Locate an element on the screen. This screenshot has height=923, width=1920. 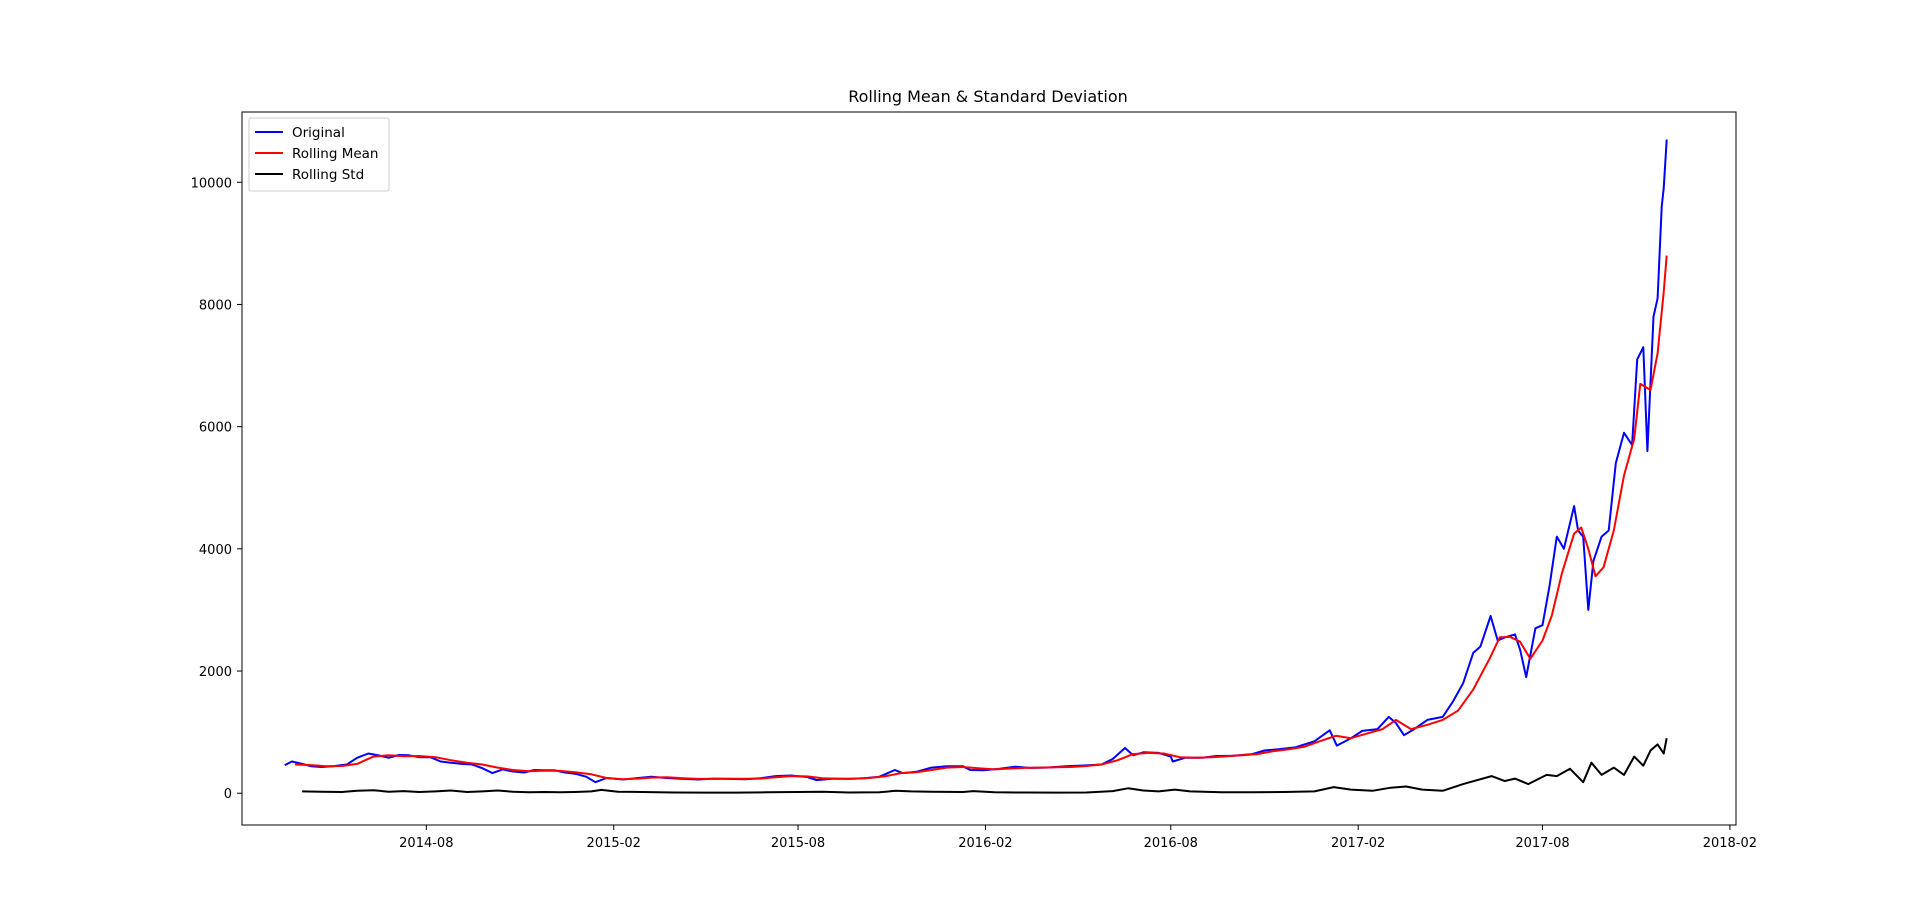
x-tick-label: 2015-02 is located at coordinates (614, 843).